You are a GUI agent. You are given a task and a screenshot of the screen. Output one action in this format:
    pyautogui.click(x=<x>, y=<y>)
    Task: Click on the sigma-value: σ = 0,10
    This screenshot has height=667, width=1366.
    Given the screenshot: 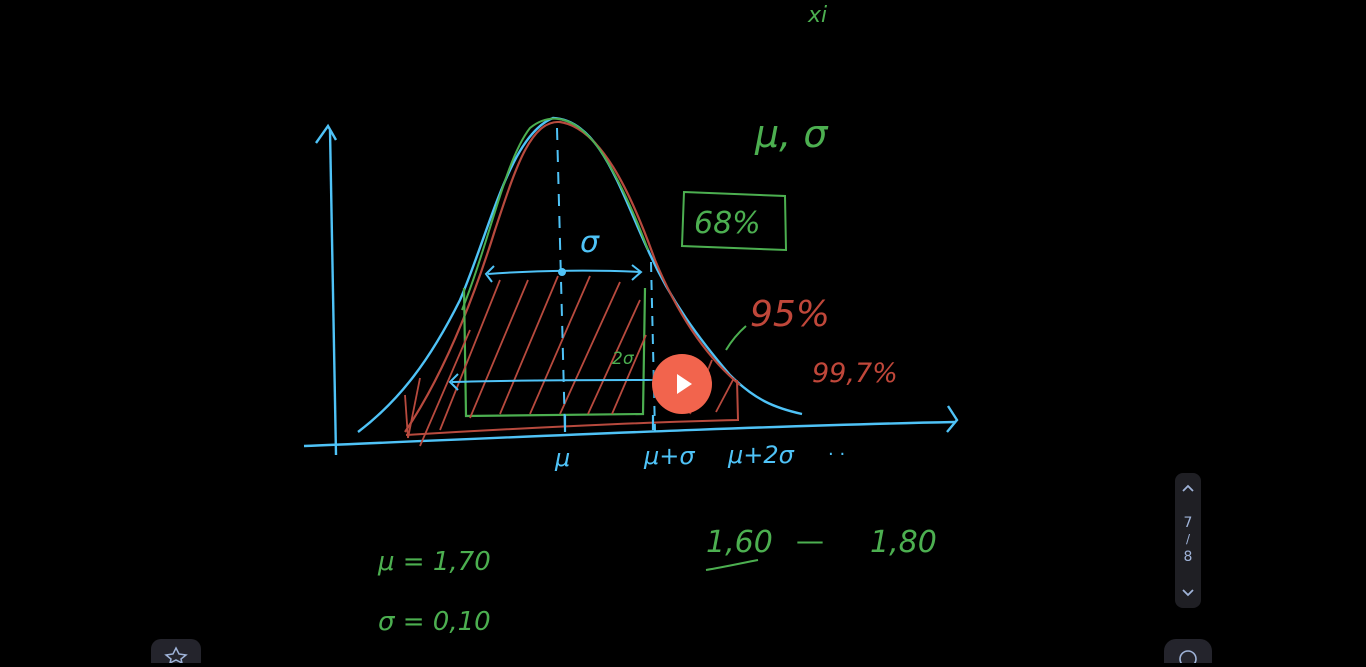 What is the action you would take?
    pyautogui.click(x=434, y=622)
    